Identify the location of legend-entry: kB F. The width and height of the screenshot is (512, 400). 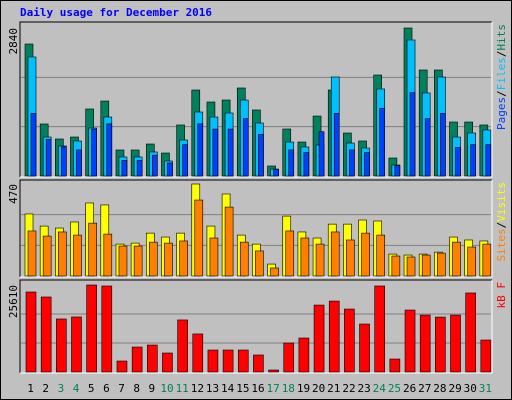
(501, 295).